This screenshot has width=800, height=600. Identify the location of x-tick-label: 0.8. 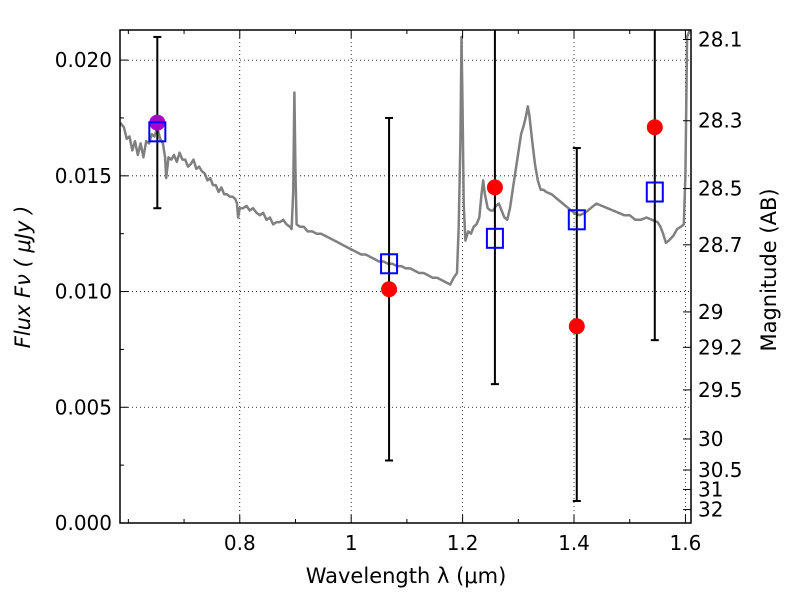
(240, 543).